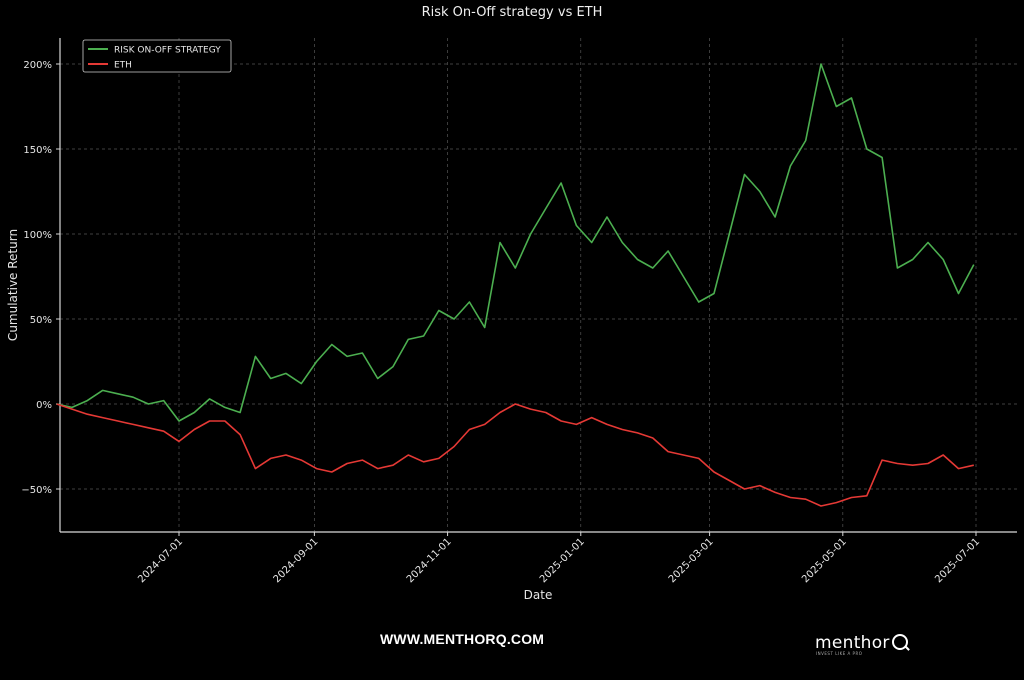 This screenshot has width=1024, height=680. What do you see at coordinates (515, 455) in the screenshot?
I see `series-line` at bounding box center [515, 455].